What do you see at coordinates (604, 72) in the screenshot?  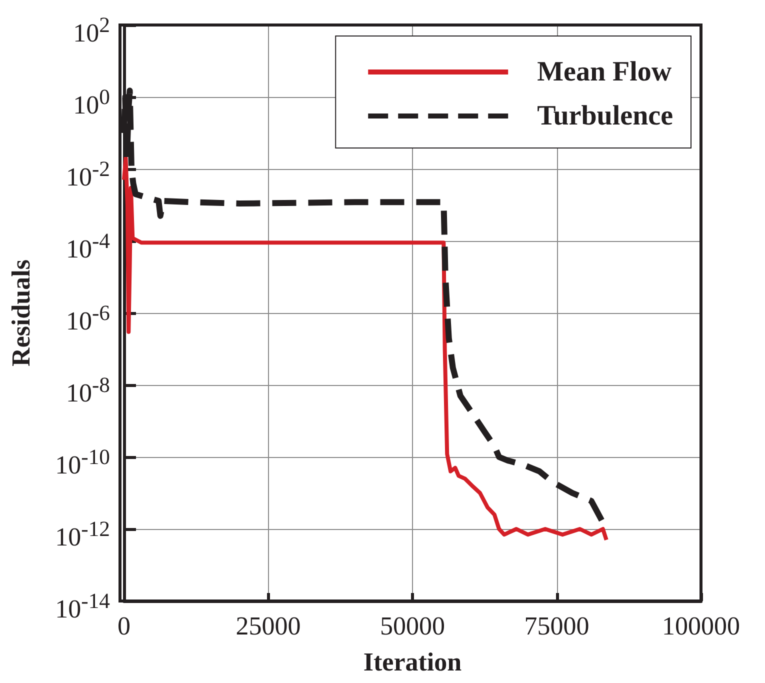 I see `legend-label: Mean Flow` at bounding box center [604, 72].